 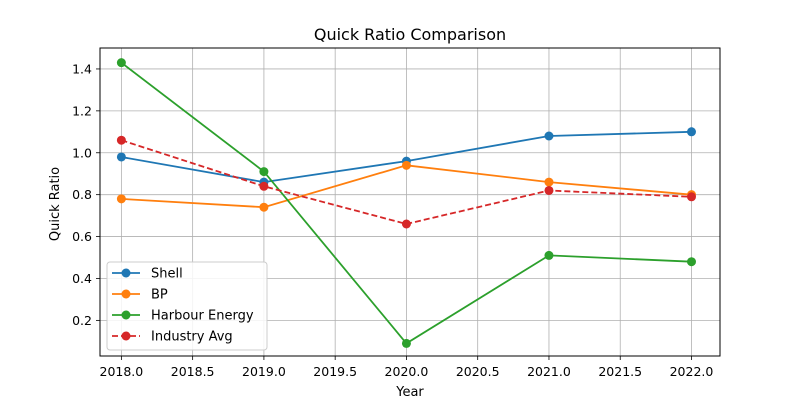 I want to click on legend-label-industry-avg: Industry Avg, so click(x=192, y=337).